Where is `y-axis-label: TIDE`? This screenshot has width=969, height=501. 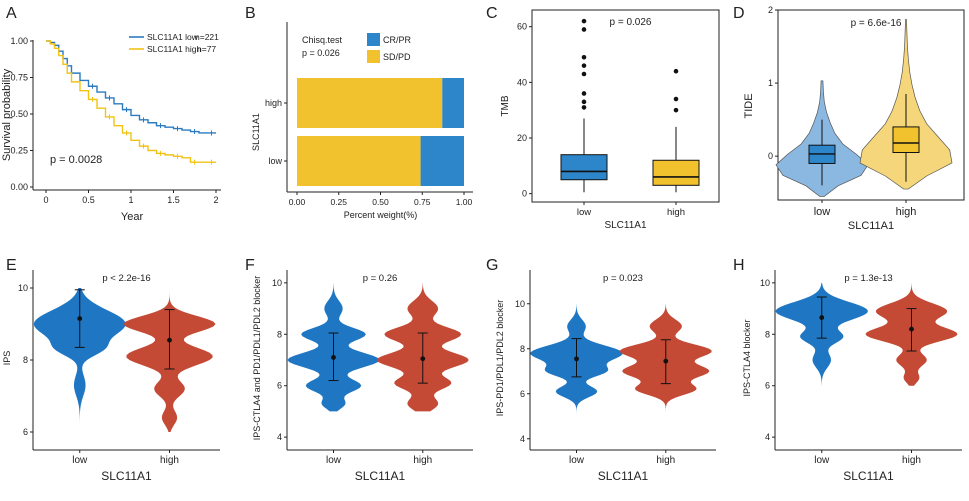
y-axis-label: TIDE is located at coordinates (749, 105).